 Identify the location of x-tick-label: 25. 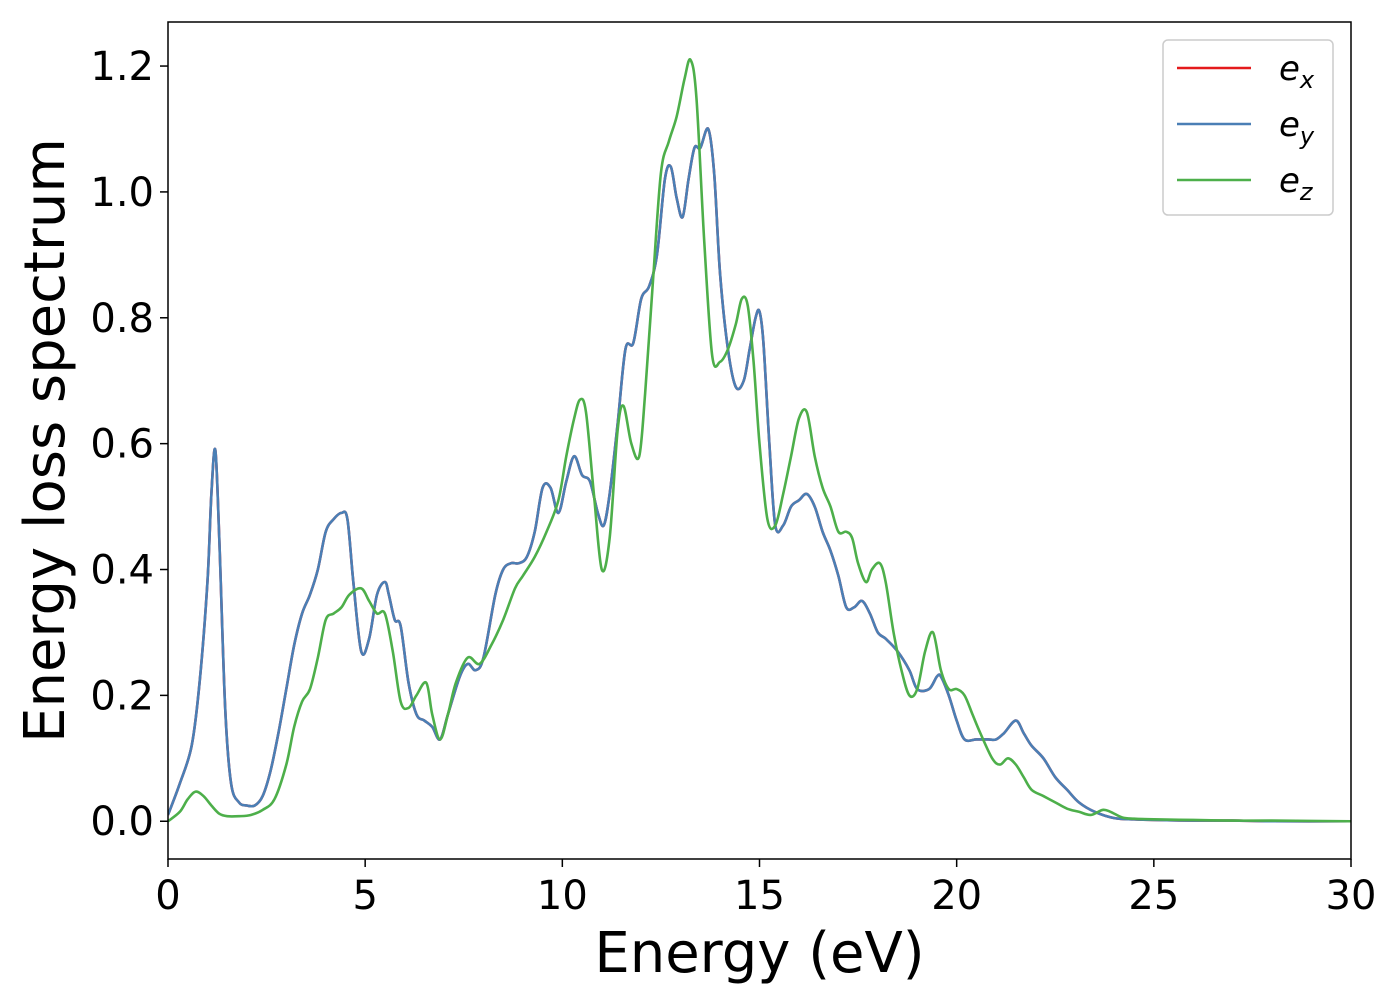
(1153, 896).